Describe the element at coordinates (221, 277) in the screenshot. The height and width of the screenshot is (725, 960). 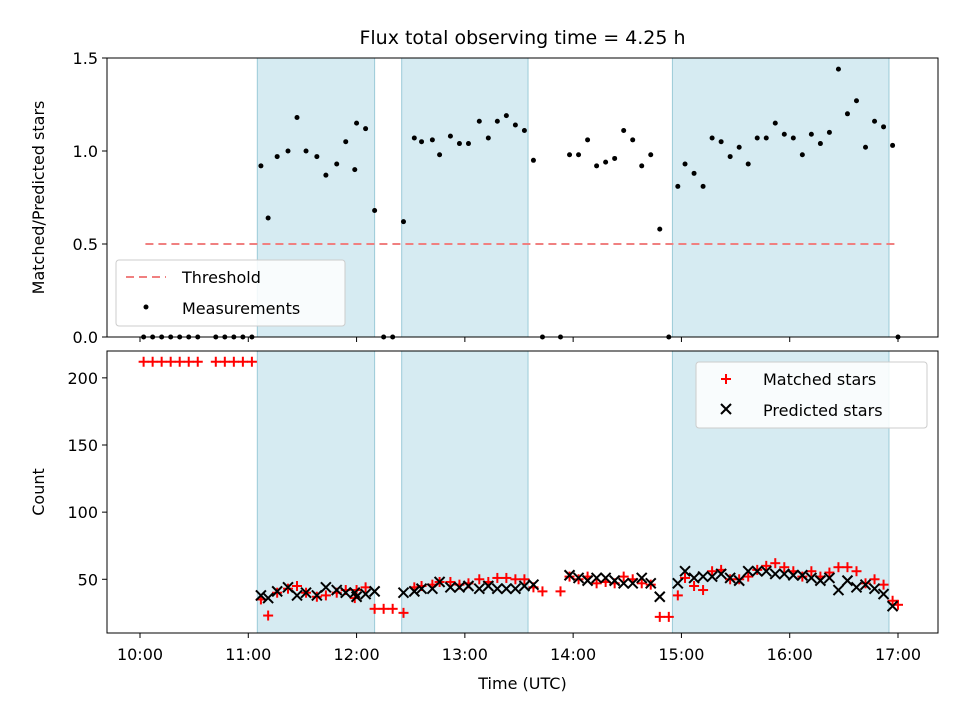
I see `legend-threshold-label: Threshold` at that location.